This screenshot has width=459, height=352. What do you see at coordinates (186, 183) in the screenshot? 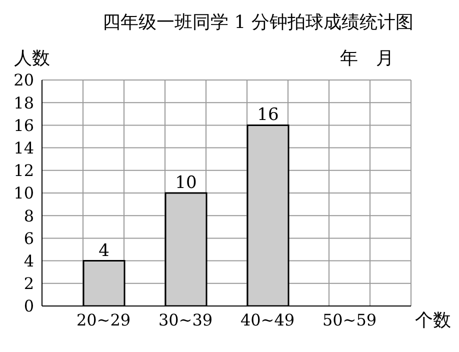
I see `data-label: 10` at bounding box center [186, 183].